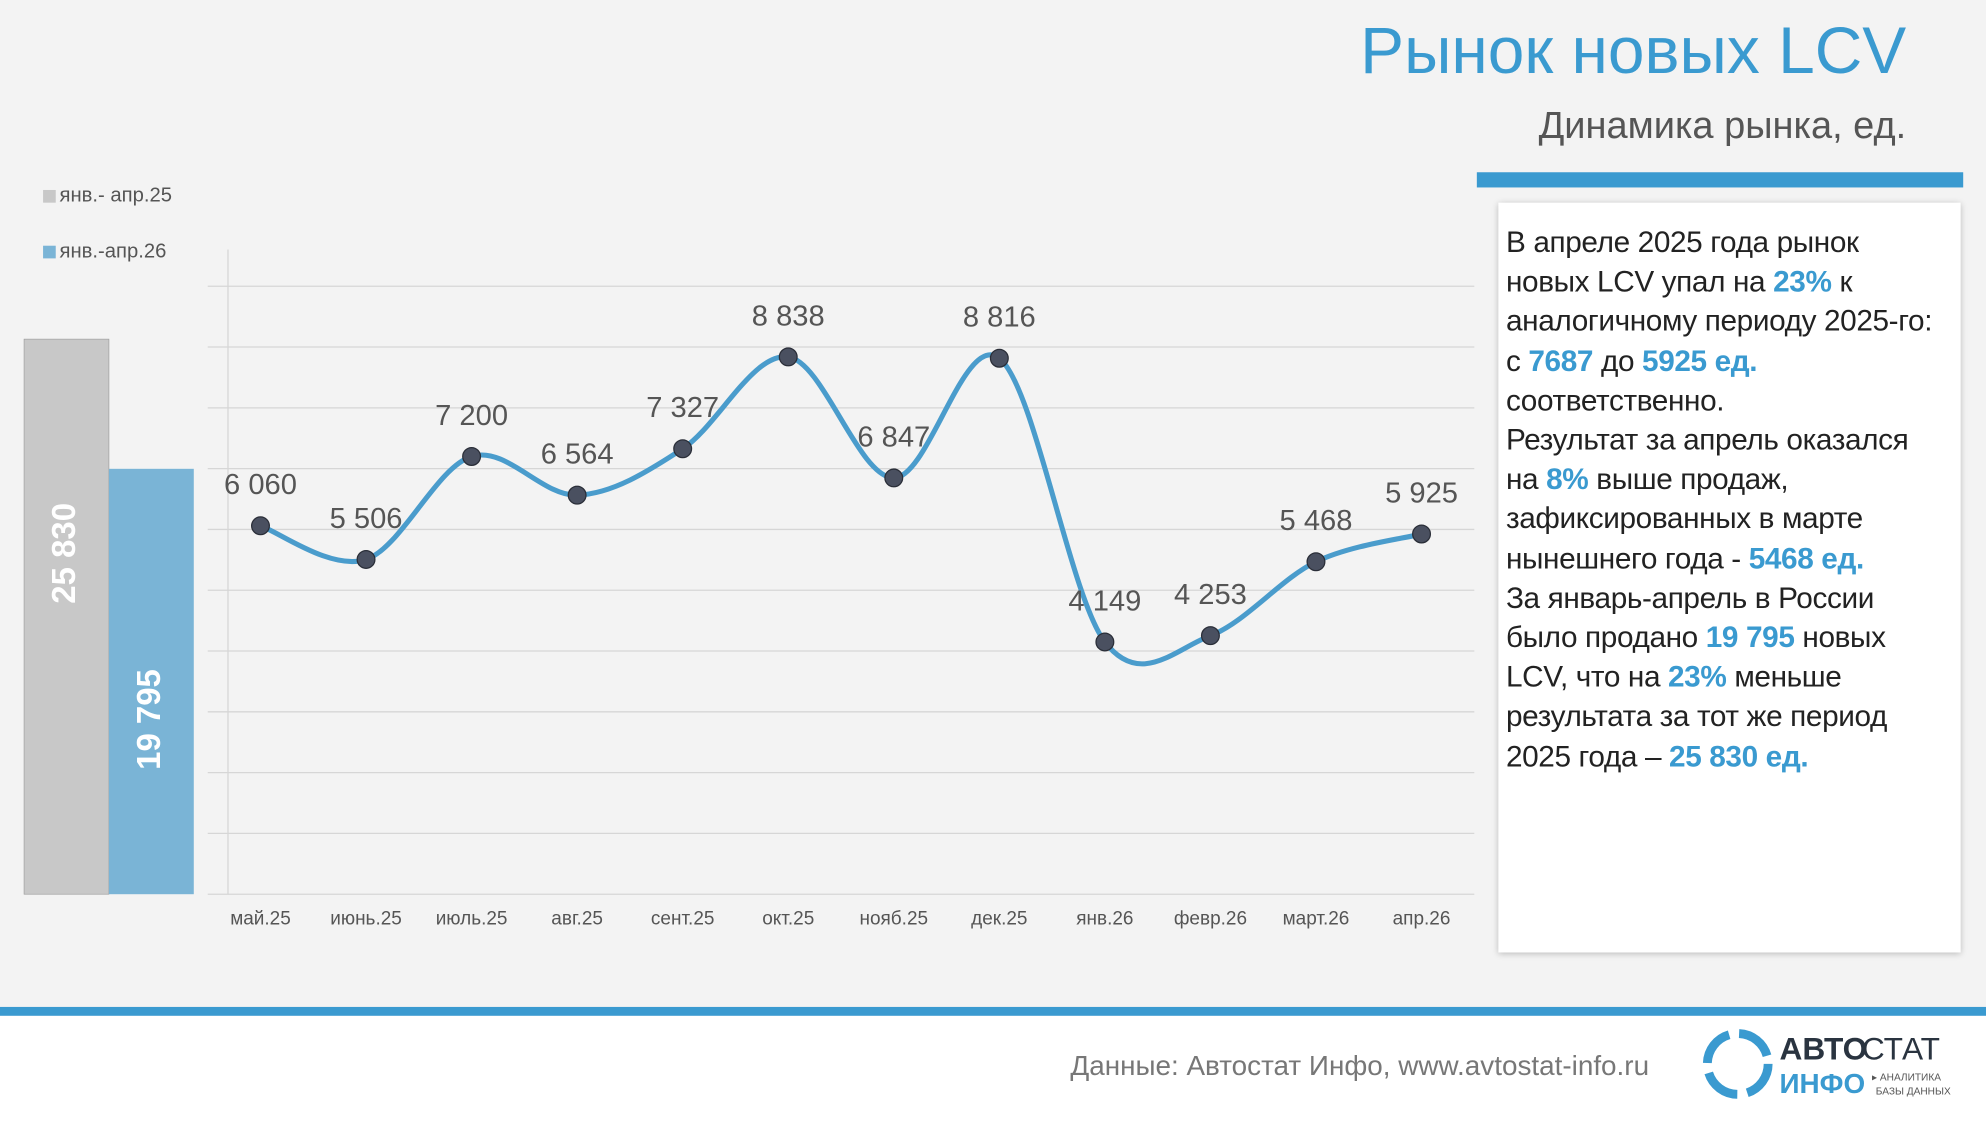 Image resolution: width=1986 pixels, height=1122 pixels. Describe the element at coordinates (1316, 919) in the screenshot. I see `x-tick-label: март.26` at that location.